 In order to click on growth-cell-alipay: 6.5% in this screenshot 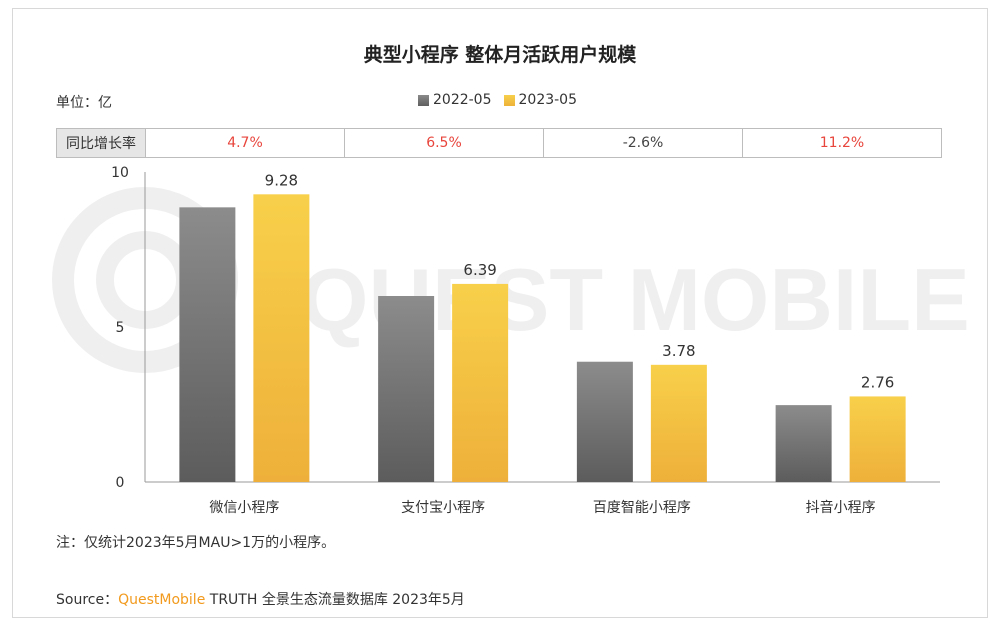, I will do `click(444, 143)`.